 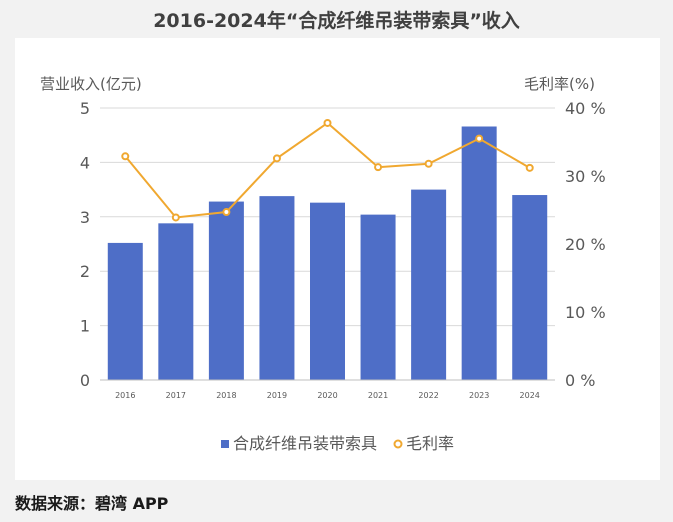 I want to click on margin-point-2021, so click(x=378, y=167).